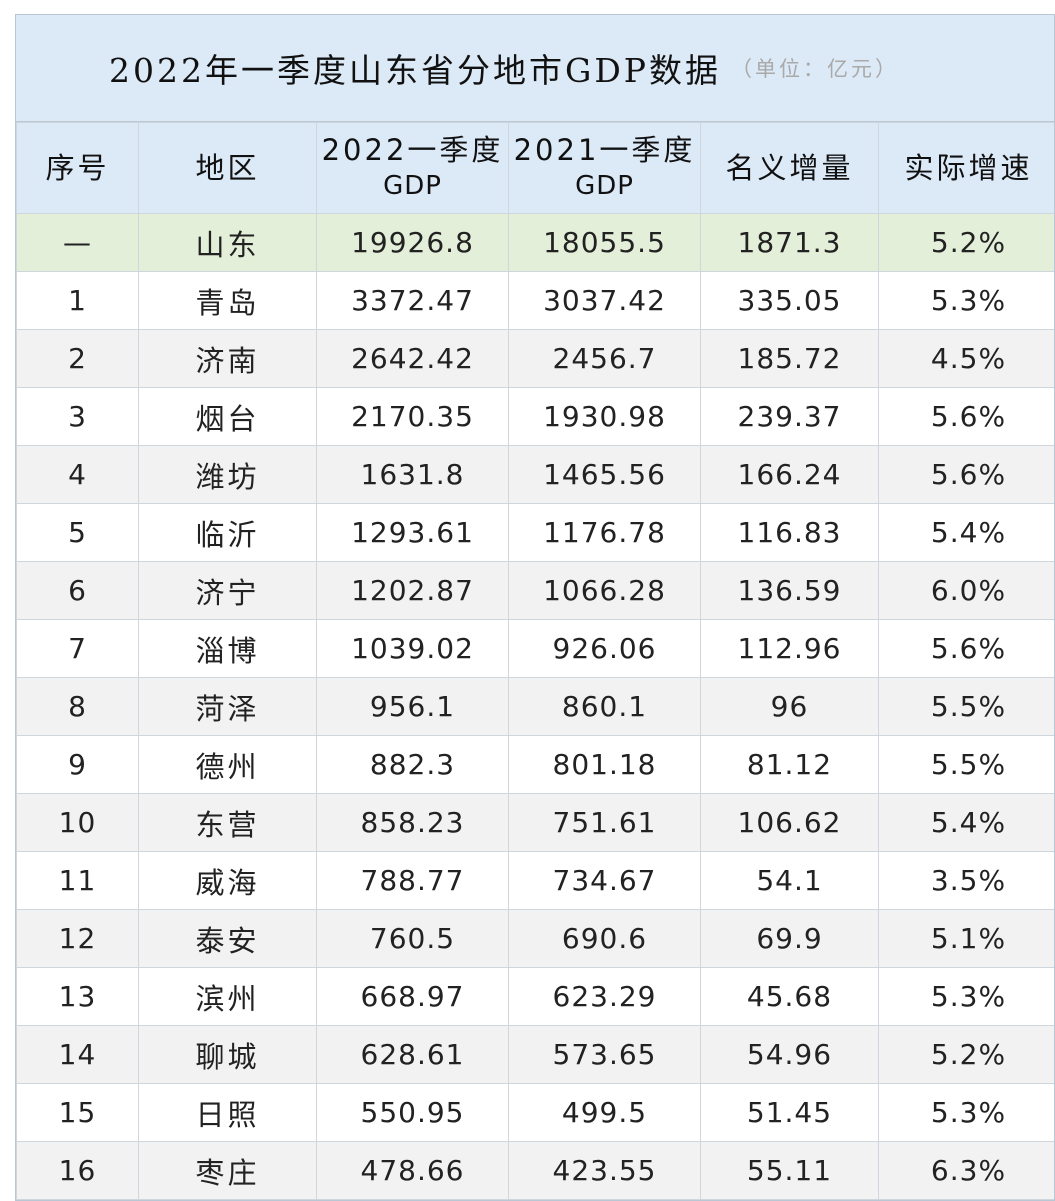 This screenshot has height=1201, width=1055. Describe the element at coordinates (412, 416) in the screenshot. I see `cell-gdp-2022: 2170.35` at that location.